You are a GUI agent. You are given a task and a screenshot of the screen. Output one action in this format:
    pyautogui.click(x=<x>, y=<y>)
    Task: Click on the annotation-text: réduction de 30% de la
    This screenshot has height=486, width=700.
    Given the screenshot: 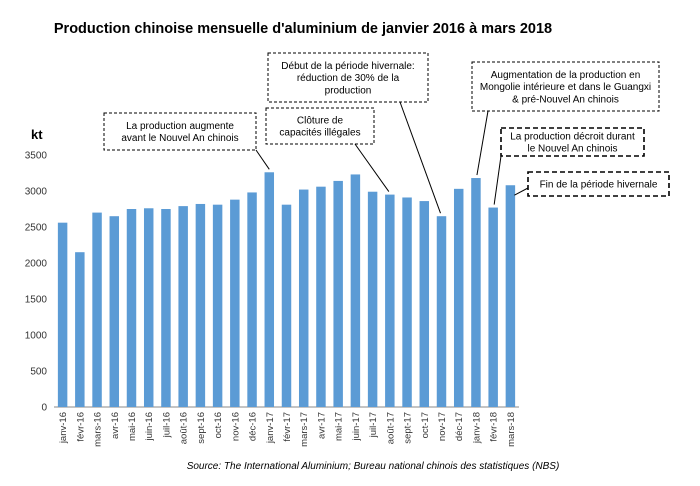 What is the action you would take?
    pyautogui.click(x=348, y=78)
    